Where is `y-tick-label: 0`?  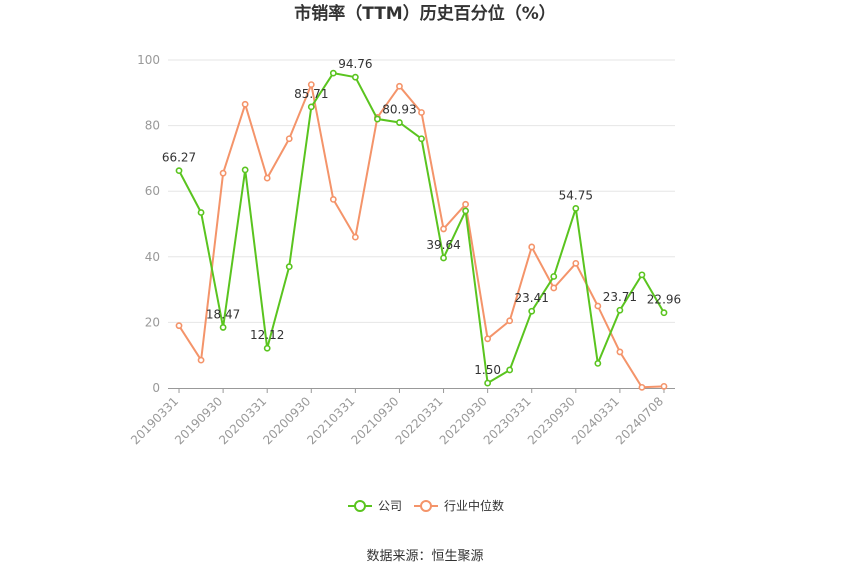
y-tick-label: 0 is located at coordinates (156, 388).